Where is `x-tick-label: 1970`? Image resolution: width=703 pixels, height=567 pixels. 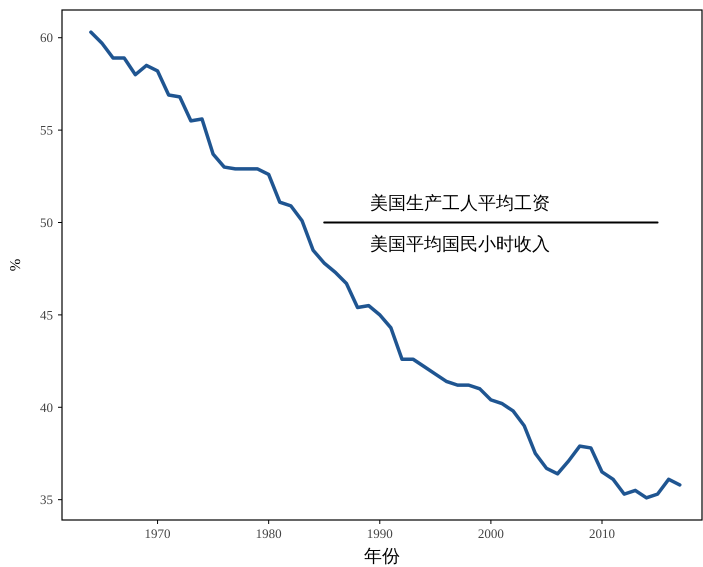 x-tick-label: 1970 is located at coordinates (157, 533).